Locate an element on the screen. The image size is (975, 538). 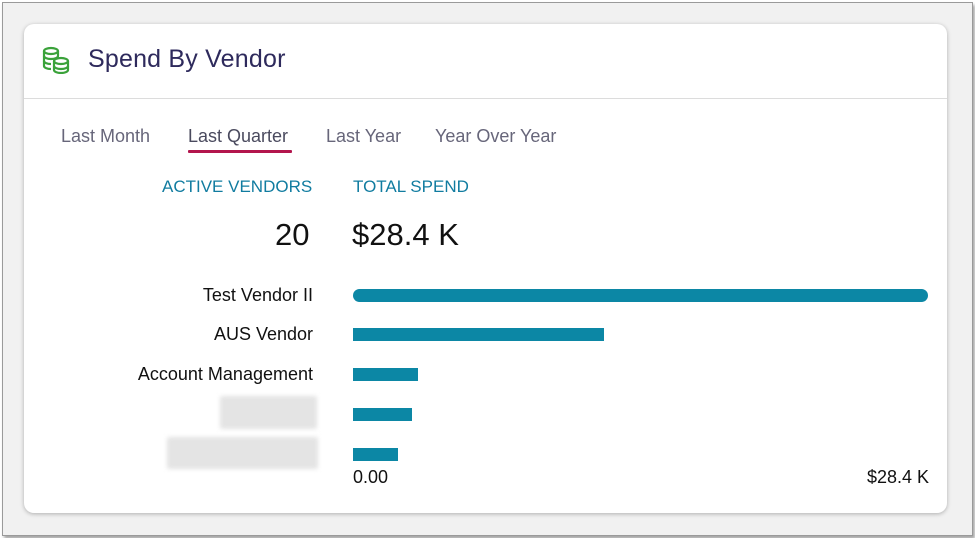
tab-last-year: Last Year is located at coordinates (364, 136).